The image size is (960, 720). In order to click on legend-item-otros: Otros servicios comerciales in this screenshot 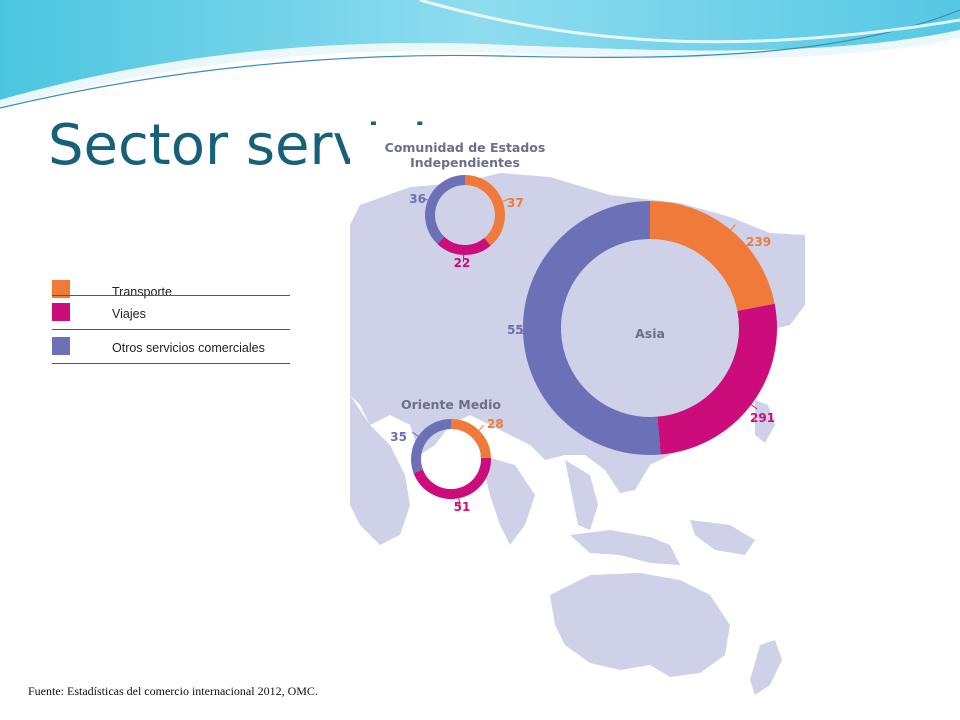, I will do `click(171, 346)`.